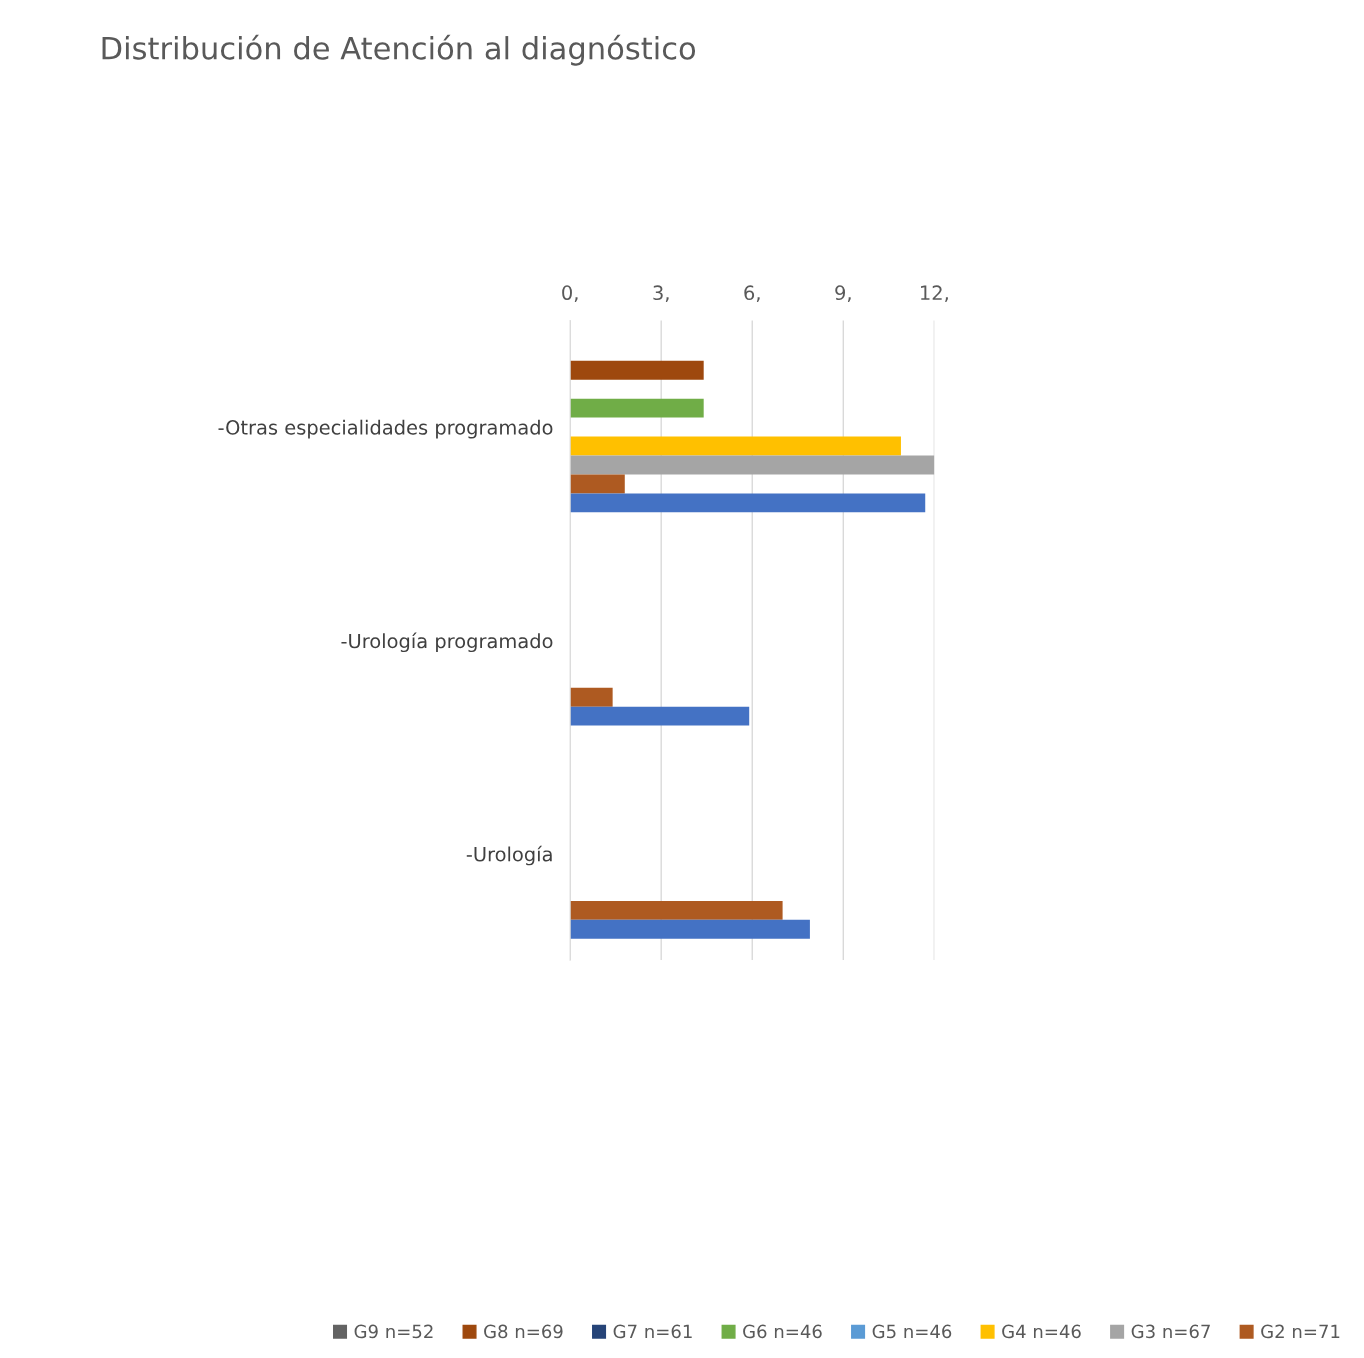  I want to click on legend-label: G7 n=61, so click(652, 1331).